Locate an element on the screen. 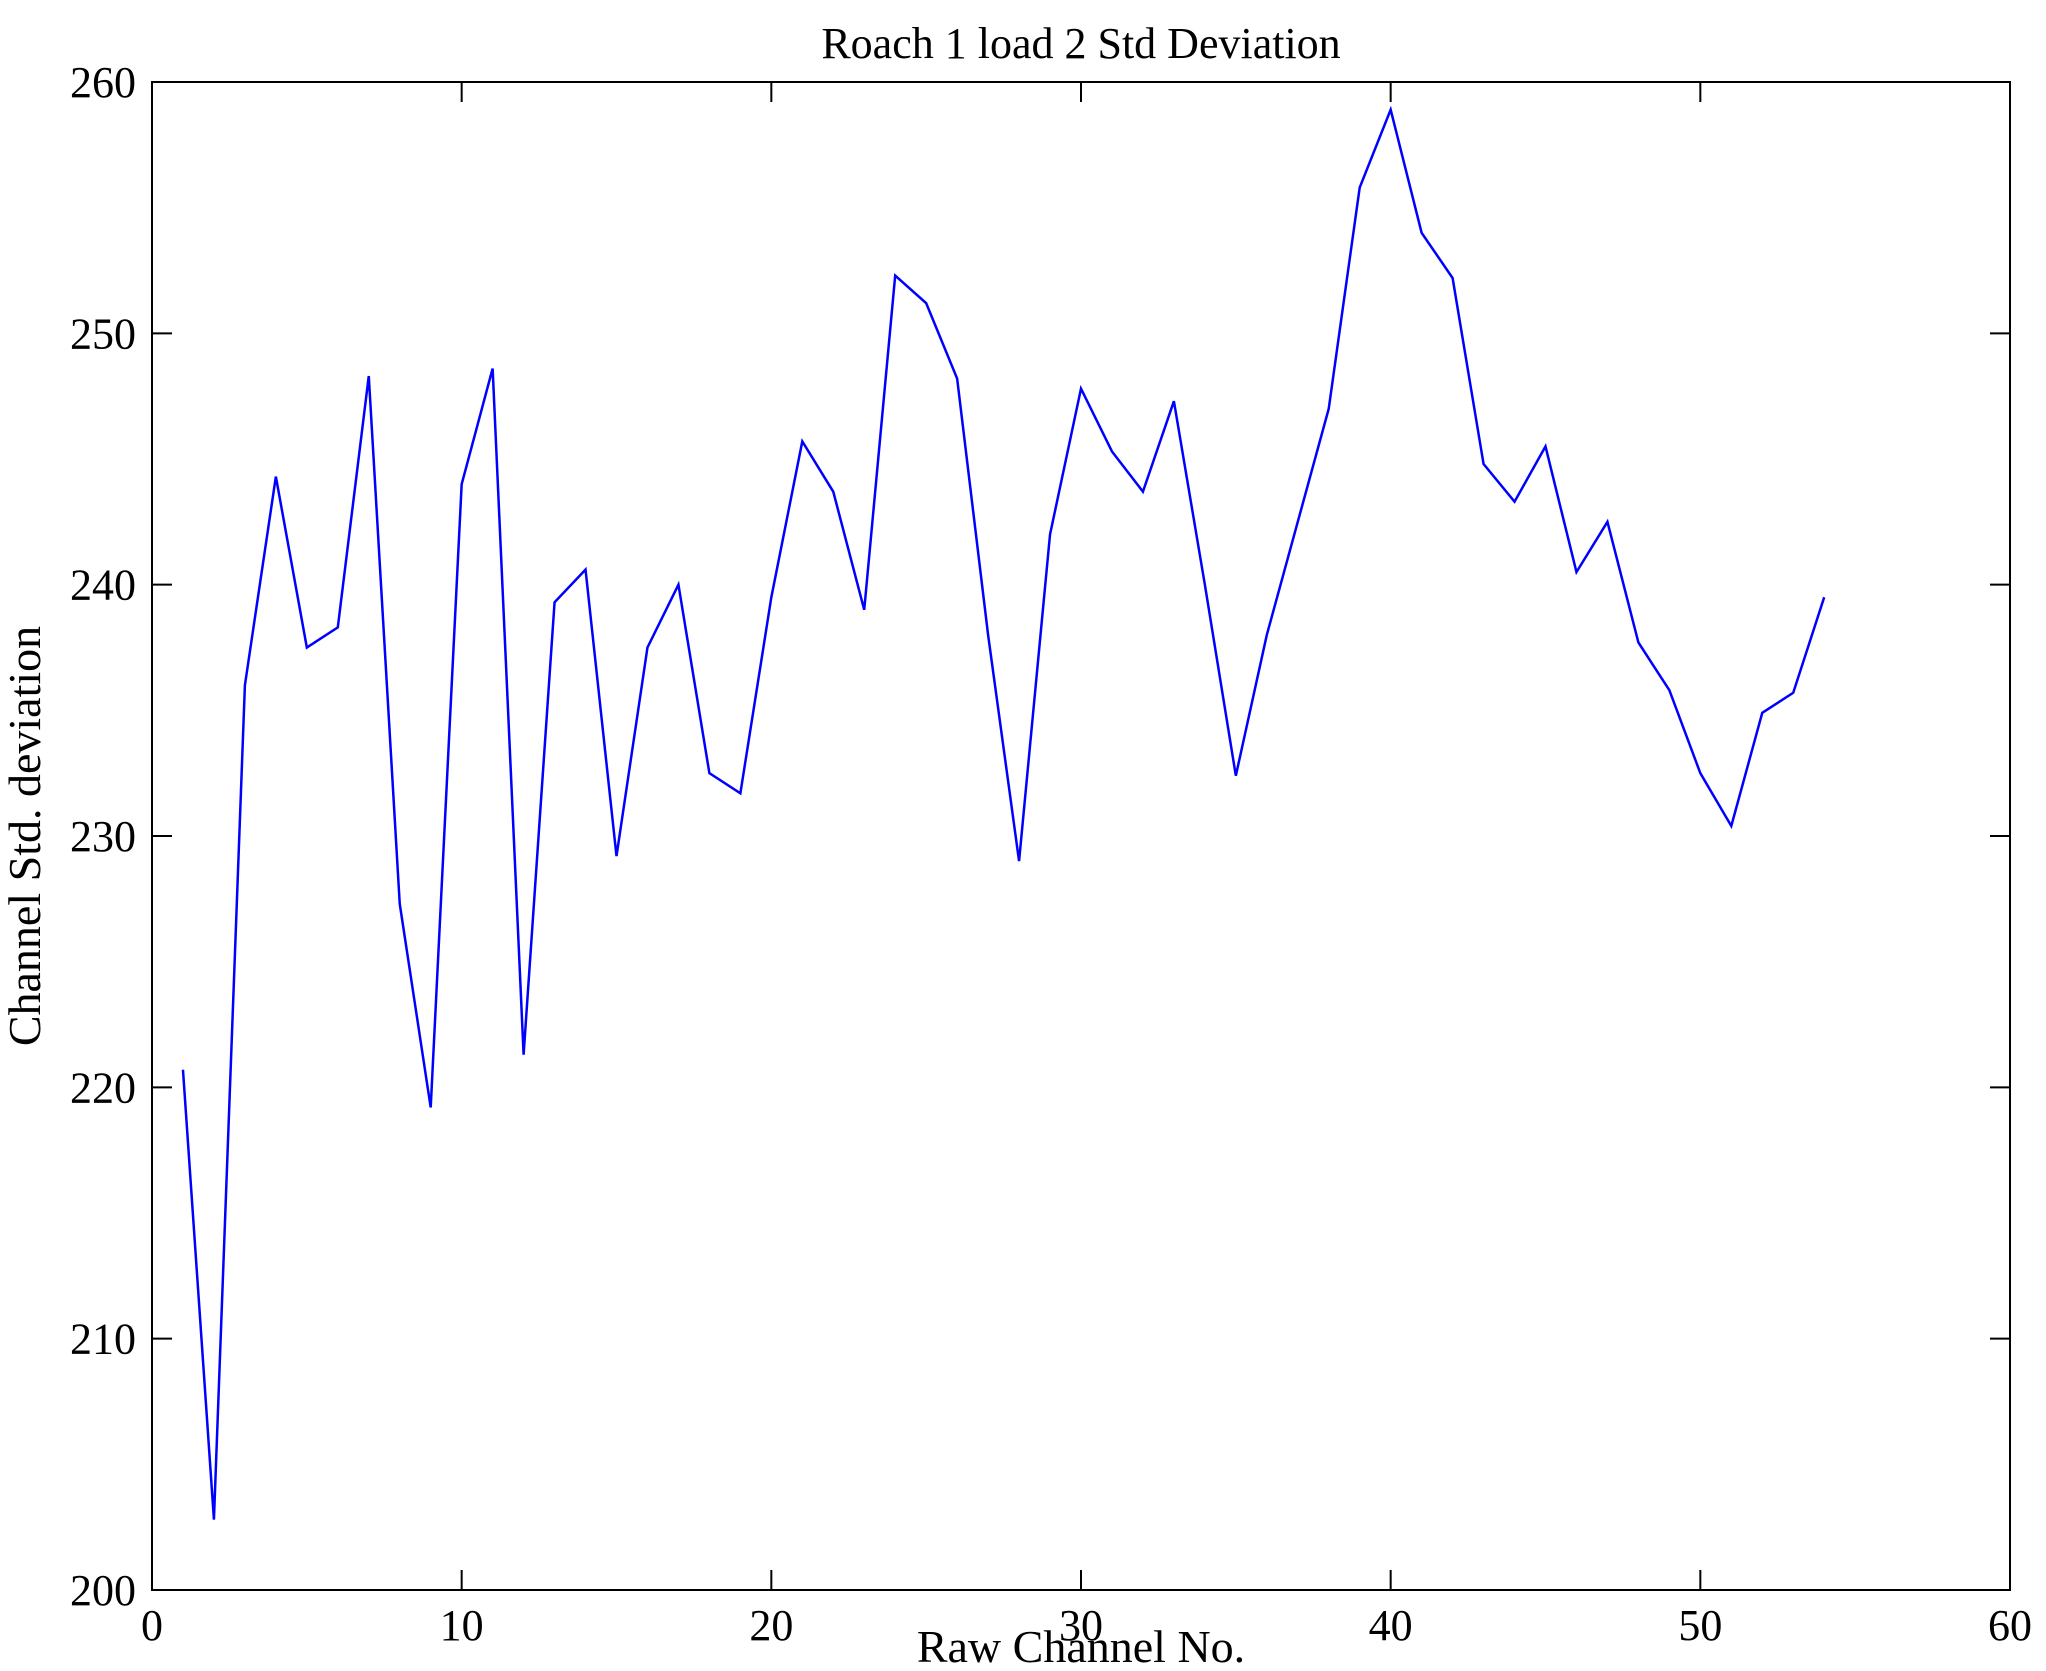 This screenshot has height=1671, width=2046. y-tick-label: 250 is located at coordinates (103, 333).